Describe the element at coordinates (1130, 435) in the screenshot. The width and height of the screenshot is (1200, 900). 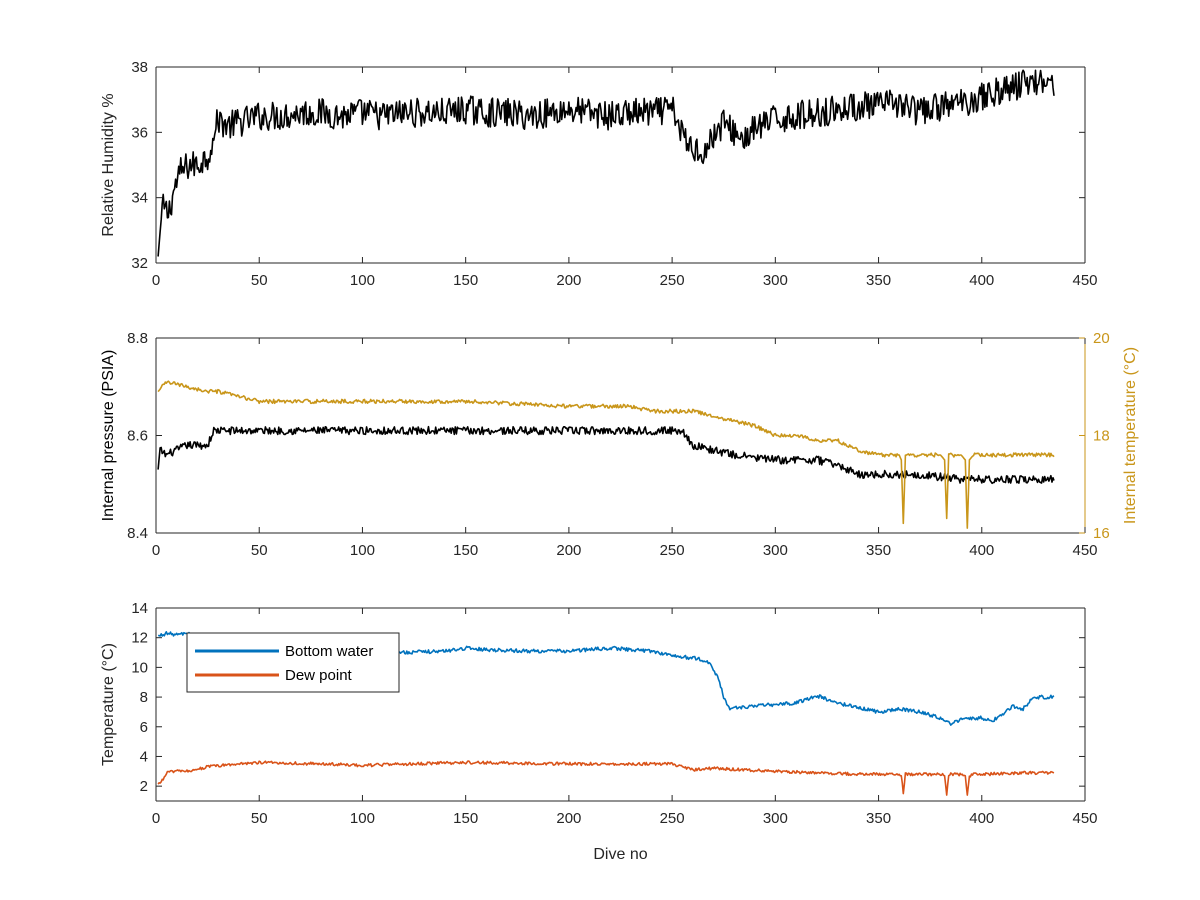
I see `y-axis-label-right: Internal temperature (°C)` at that location.